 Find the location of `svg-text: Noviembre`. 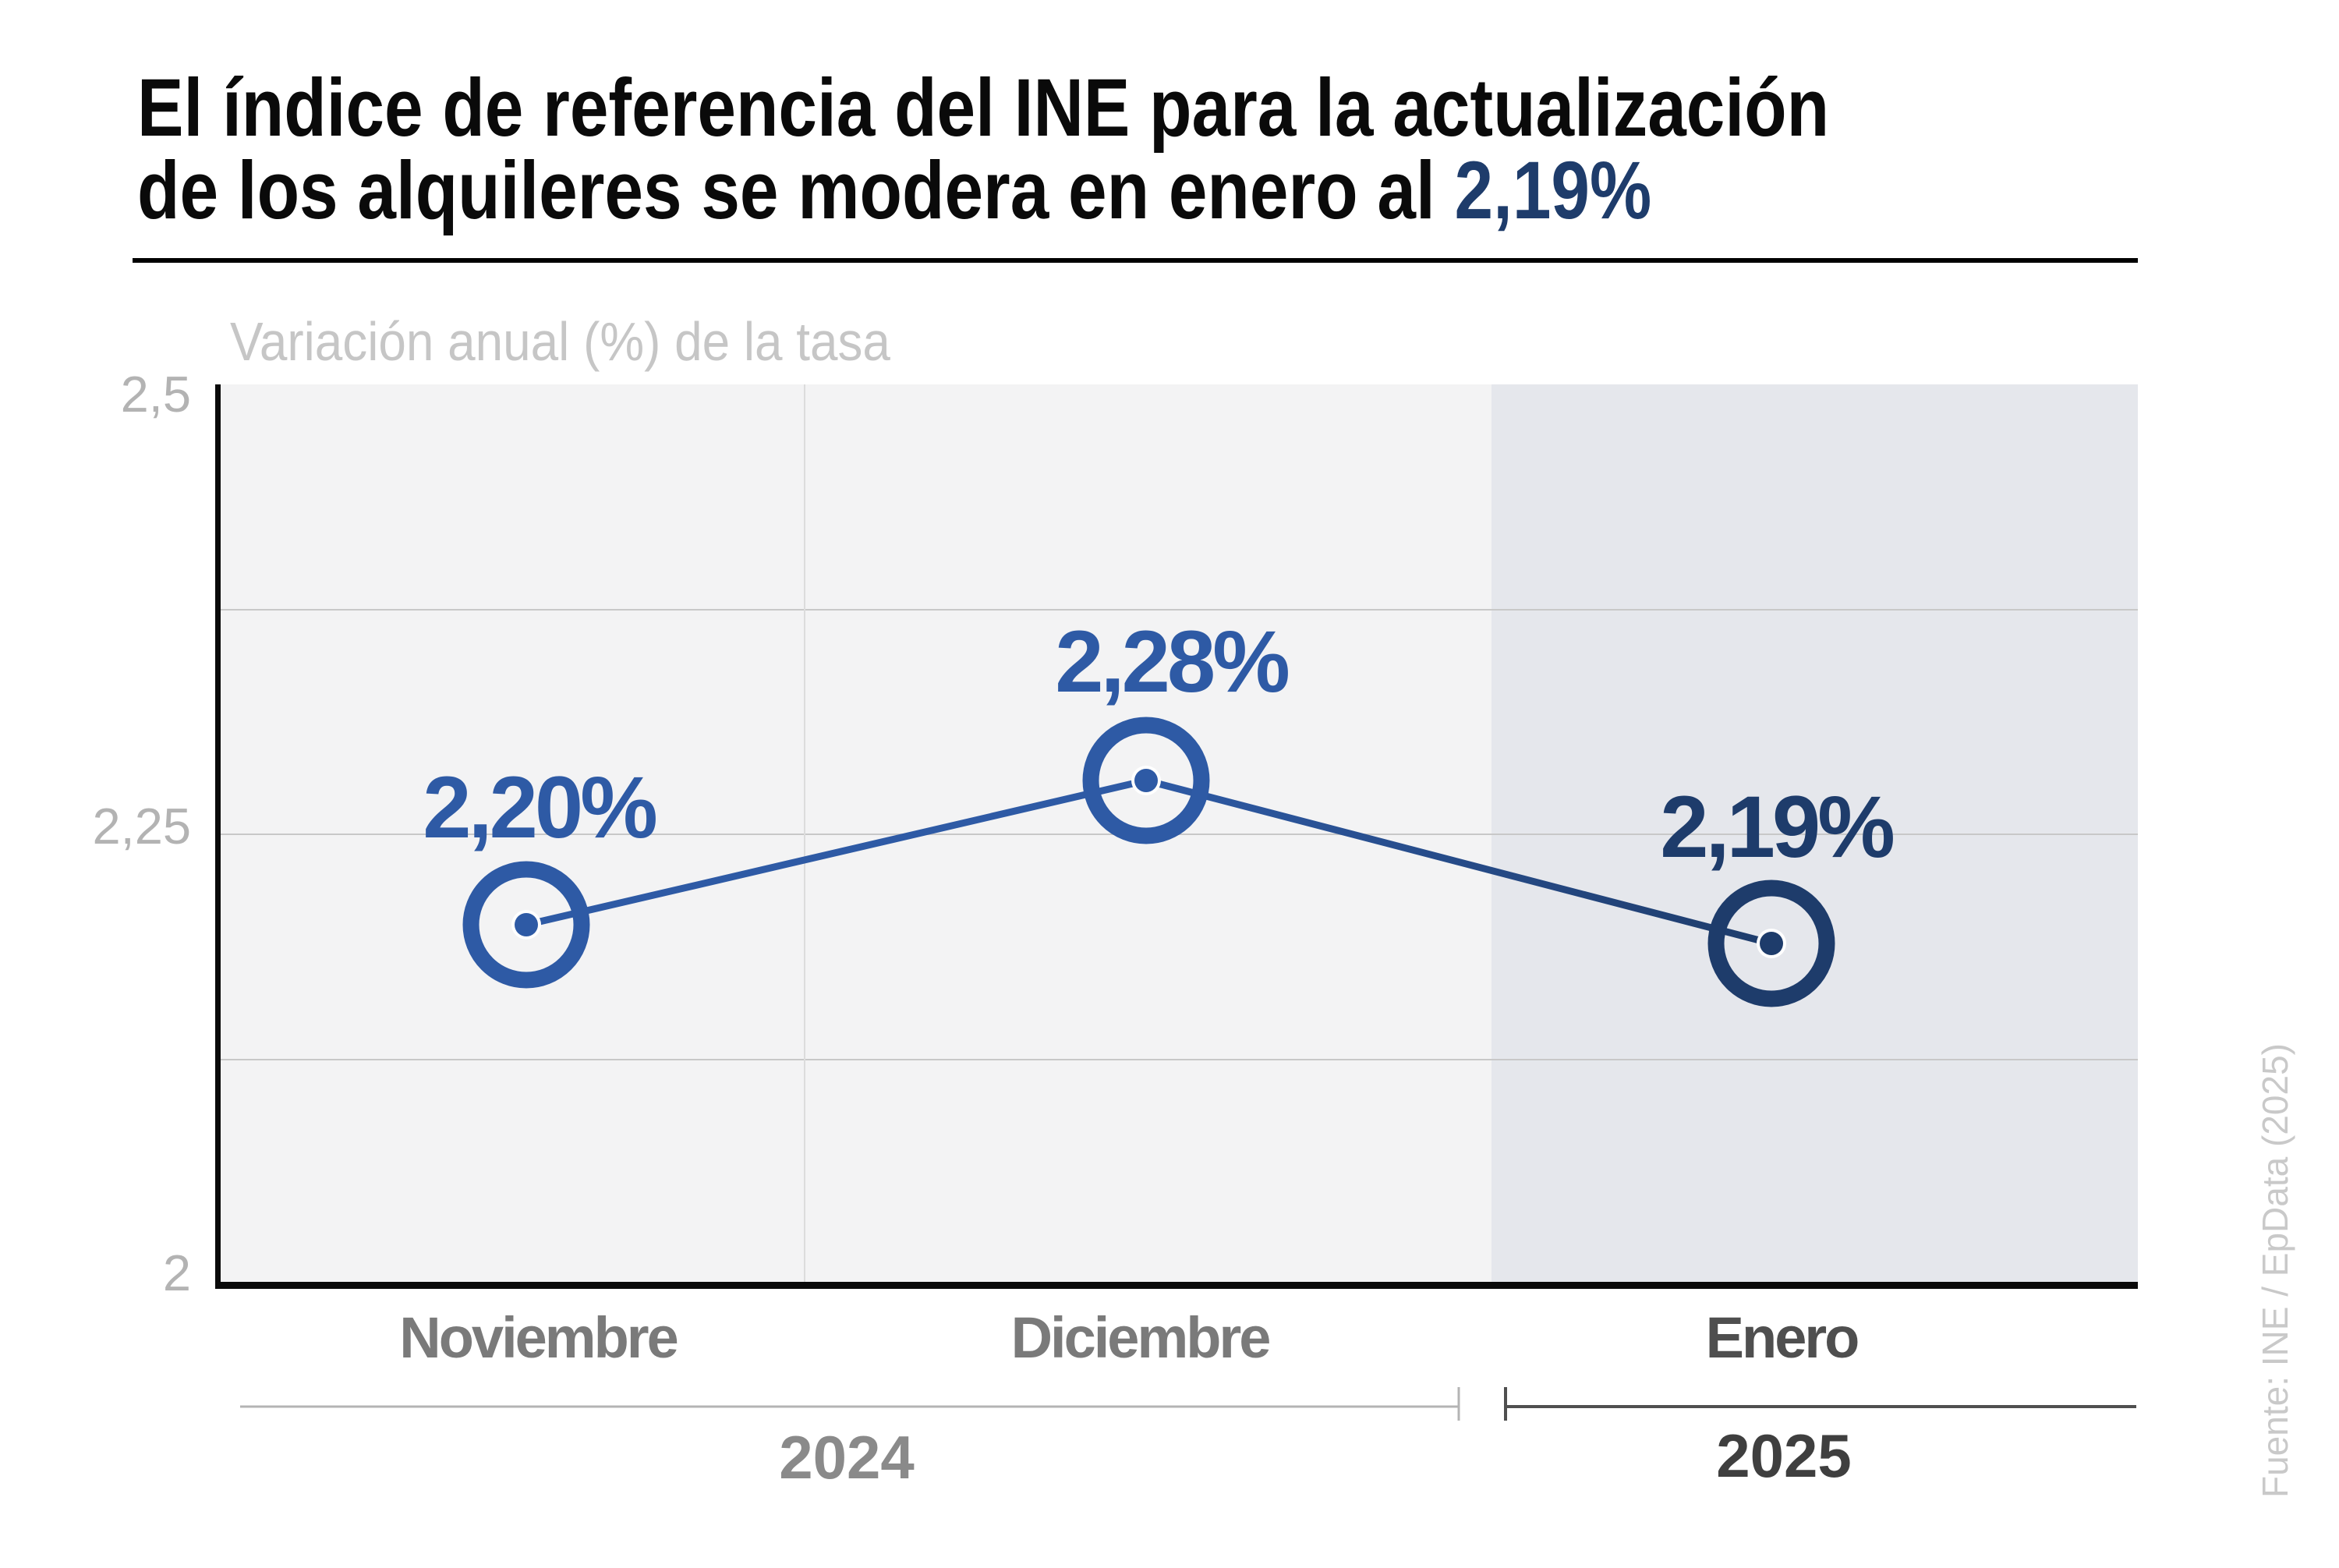

svg-text: Noviembre is located at coordinates (538, 1337).